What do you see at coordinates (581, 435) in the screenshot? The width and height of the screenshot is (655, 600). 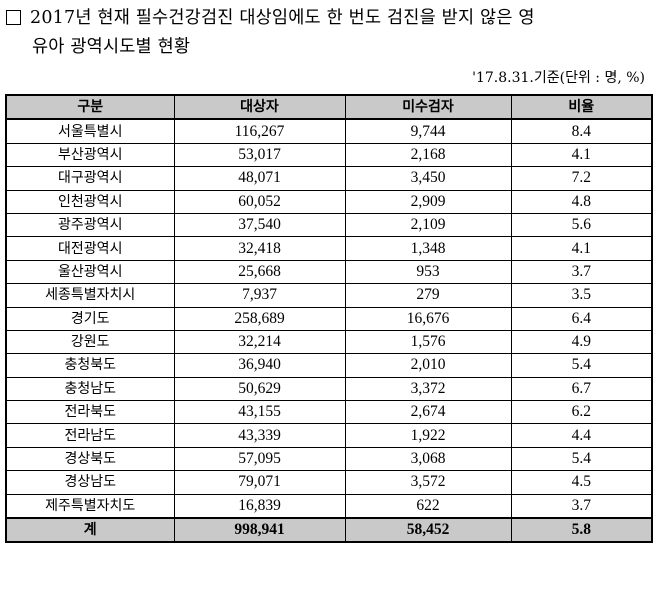 I see `ratio-cell: 4.4` at bounding box center [581, 435].